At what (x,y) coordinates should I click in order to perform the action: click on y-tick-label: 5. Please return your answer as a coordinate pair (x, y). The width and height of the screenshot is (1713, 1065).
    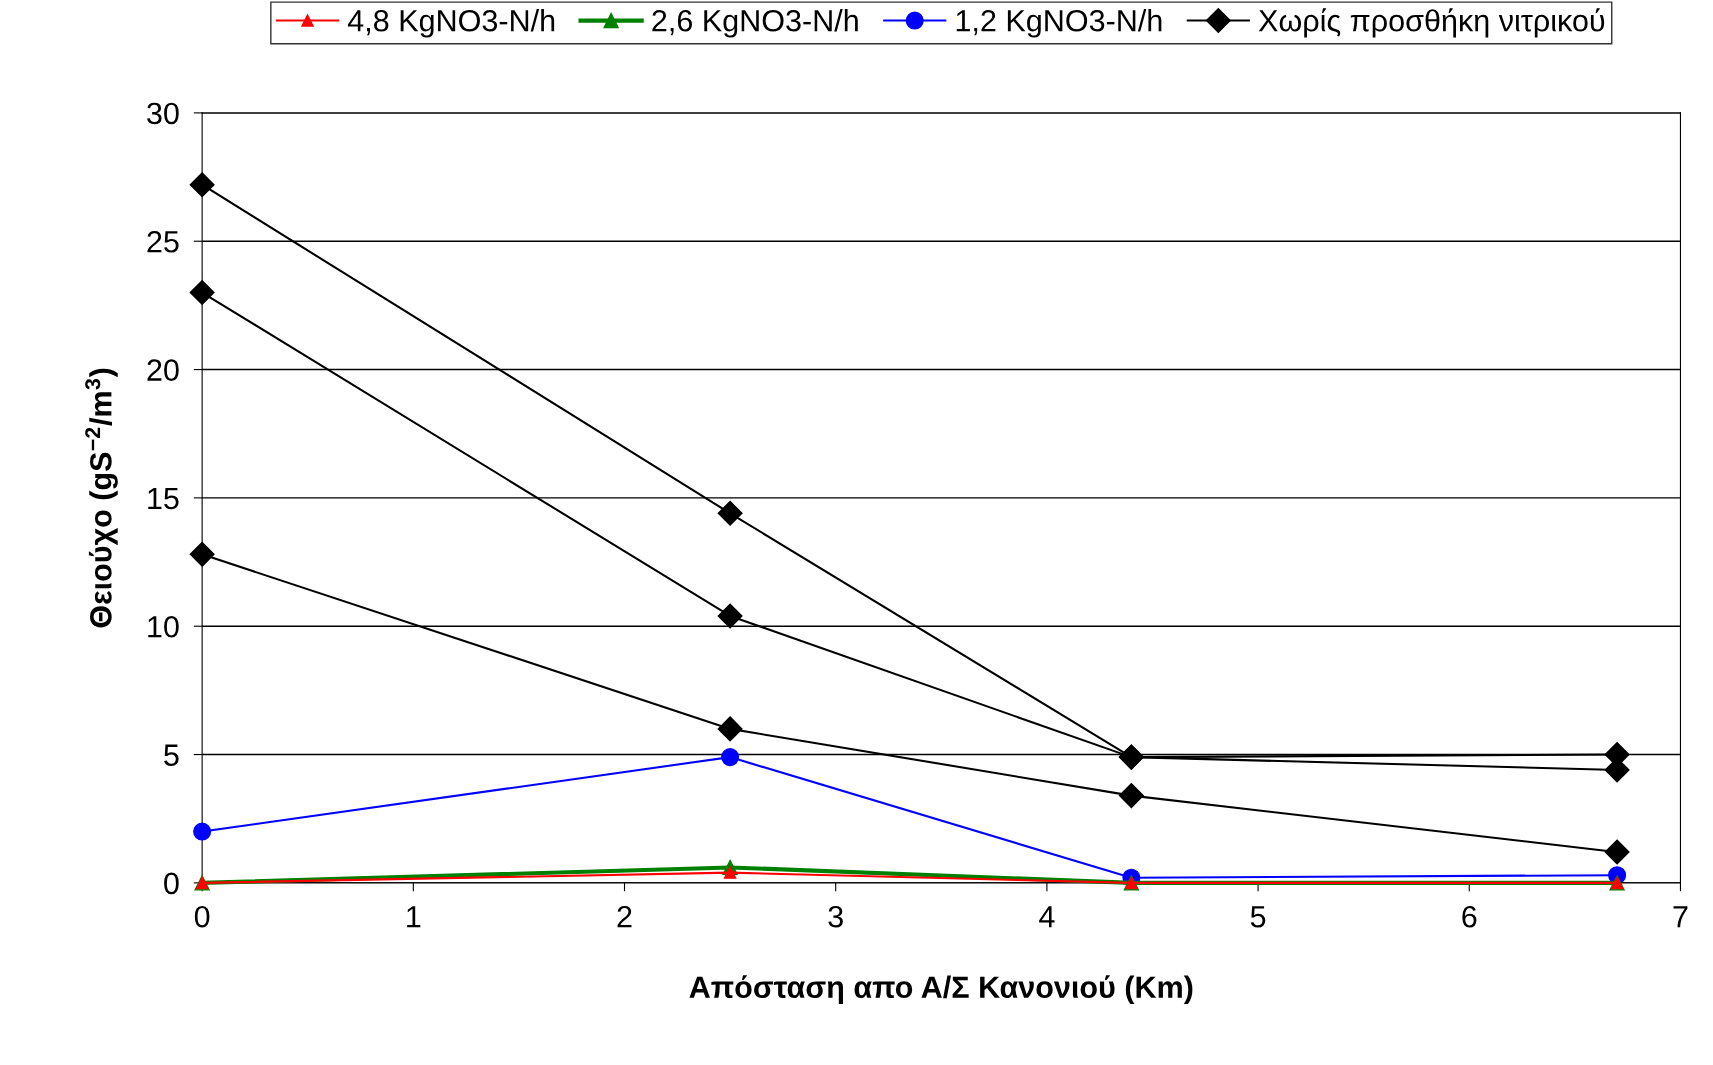
    Looking at the image, I should click on (171, 755).